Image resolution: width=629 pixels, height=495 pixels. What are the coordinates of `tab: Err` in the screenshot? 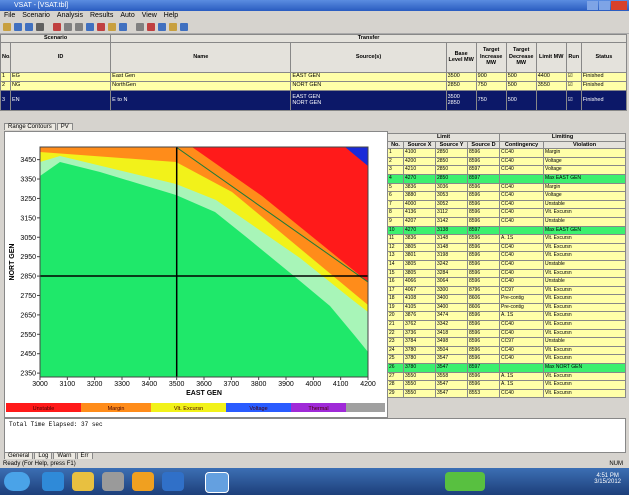 It's located at (84, 455).